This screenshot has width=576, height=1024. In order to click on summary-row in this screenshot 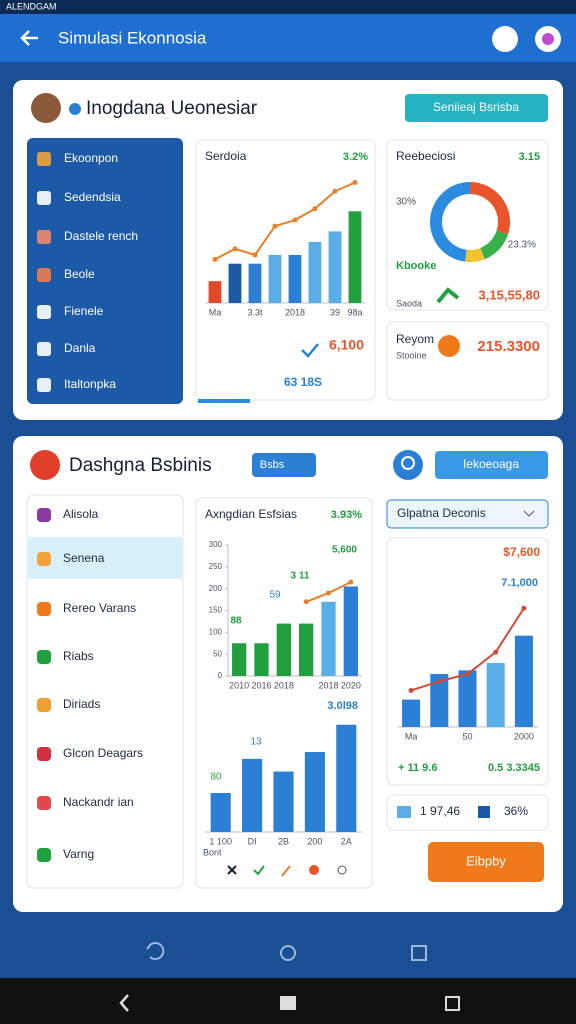, I will do `click(467, 812)`.